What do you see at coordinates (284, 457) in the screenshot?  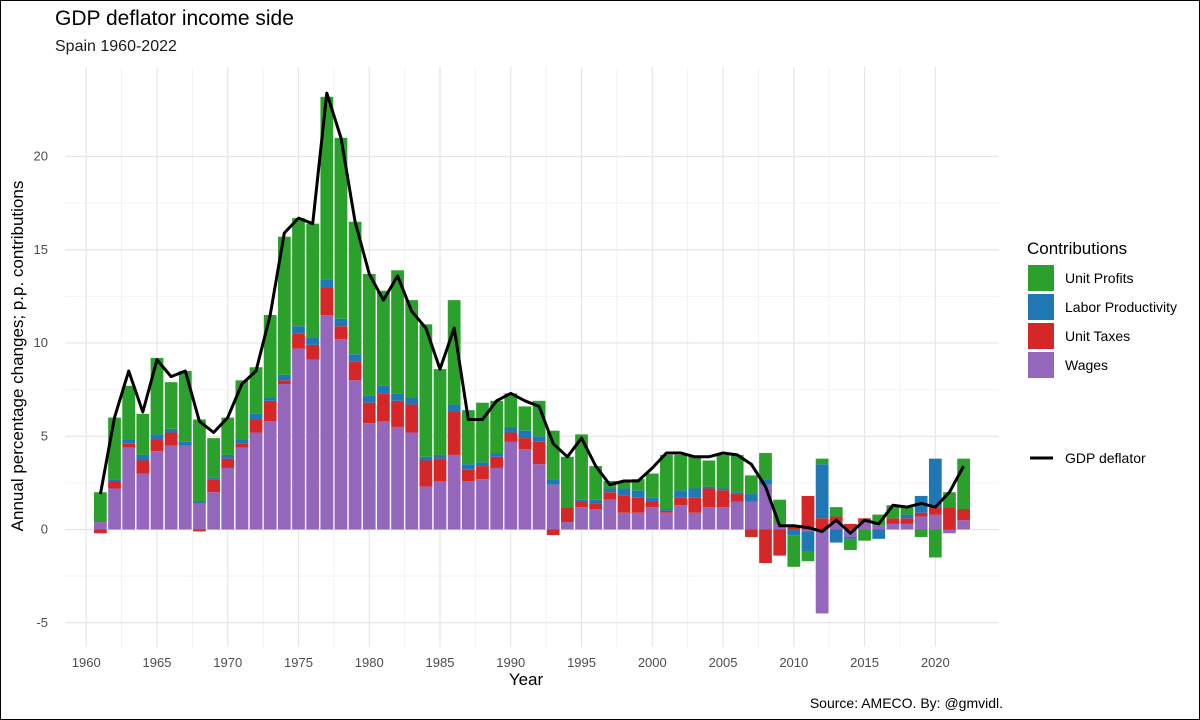 I see `bar-wages-1974` at bounding box center [284, 457].